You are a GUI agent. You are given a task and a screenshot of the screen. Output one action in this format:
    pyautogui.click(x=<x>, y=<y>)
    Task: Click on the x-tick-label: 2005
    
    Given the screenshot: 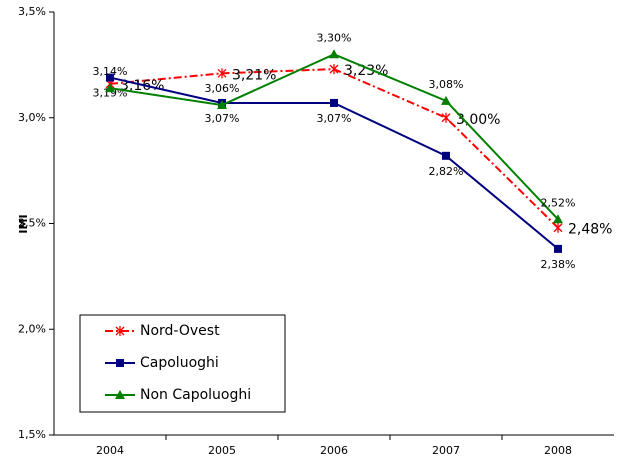 What is the action you would take?
    pyautogui.click(x=222, y=450)
    